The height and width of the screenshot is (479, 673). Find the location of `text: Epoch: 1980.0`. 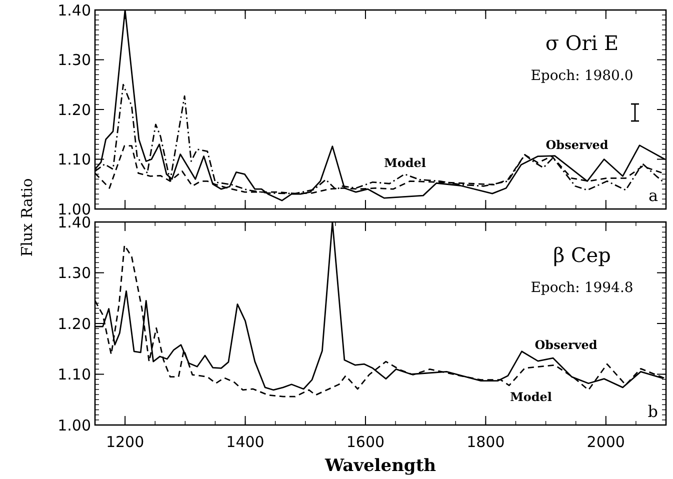

text: Epoch: 1980.0 is located at coordinates (582, 76).